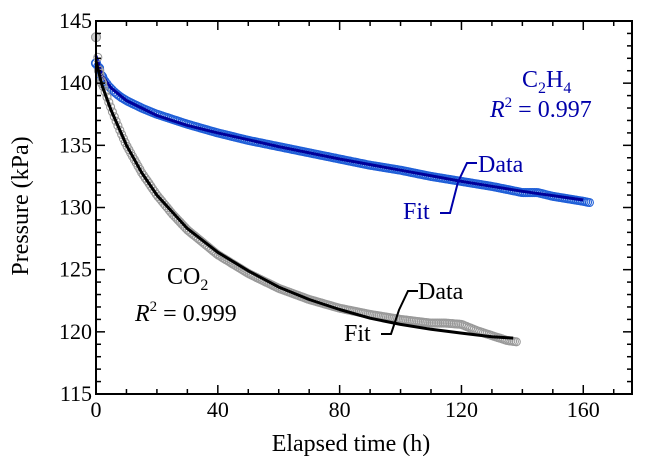 The width and height of the screenshot is (648, 456). I want to click on y-tick-label: 140, so click(75, 82).